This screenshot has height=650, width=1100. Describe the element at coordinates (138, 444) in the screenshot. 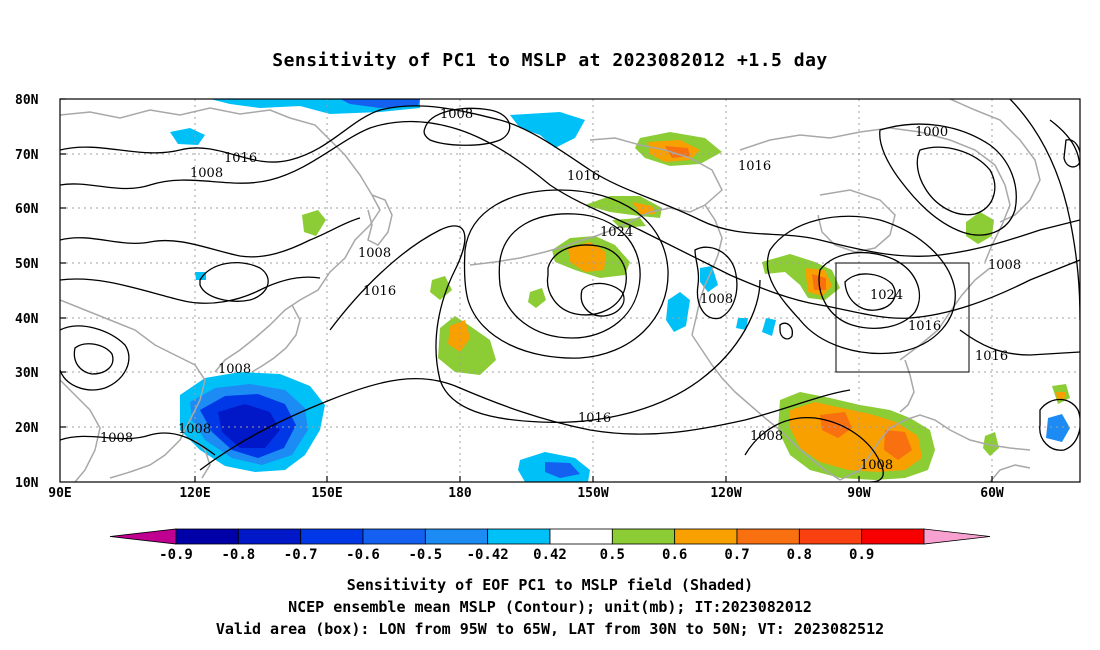

I see `contour-asia-south` at that location.